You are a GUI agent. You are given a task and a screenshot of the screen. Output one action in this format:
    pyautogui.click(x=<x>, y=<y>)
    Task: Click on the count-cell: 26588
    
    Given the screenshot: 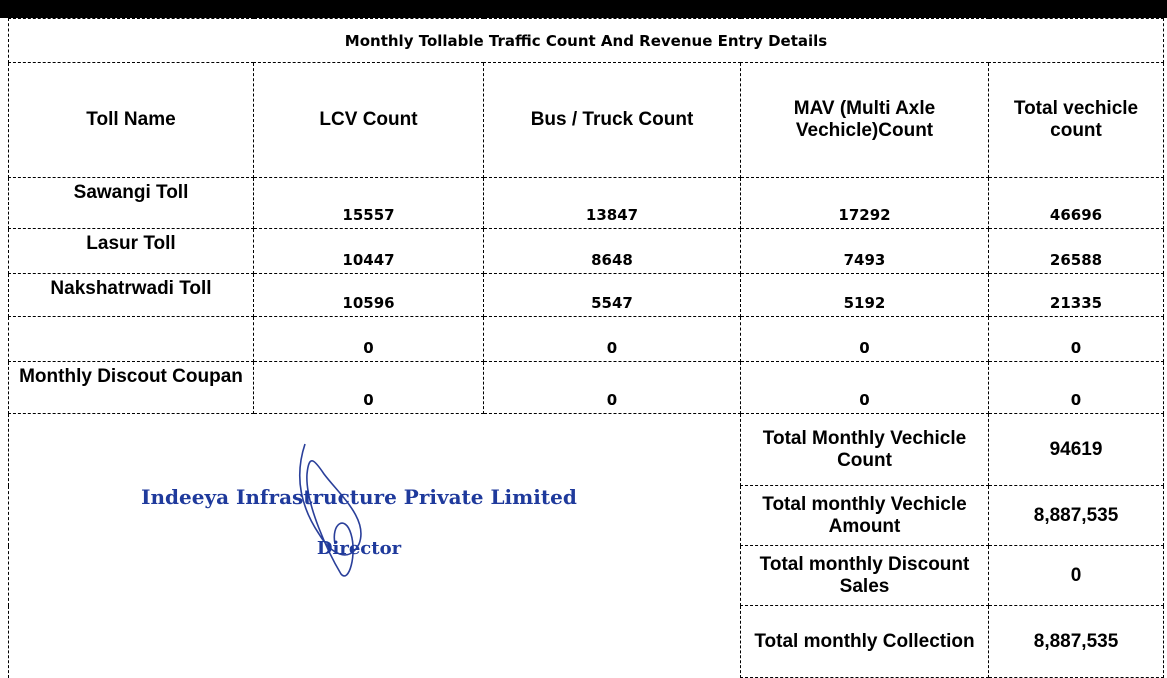 What is the action you would take?
    pyautogui.click(x=1076, y=251)
    